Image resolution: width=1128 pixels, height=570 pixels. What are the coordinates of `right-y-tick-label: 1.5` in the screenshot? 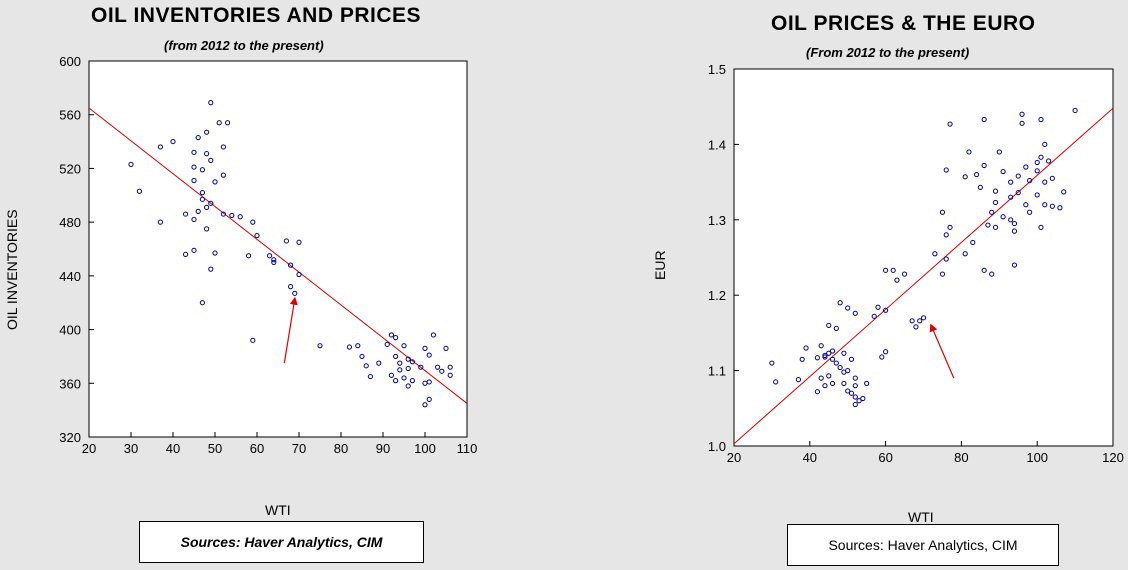 It's located at (717, 69).